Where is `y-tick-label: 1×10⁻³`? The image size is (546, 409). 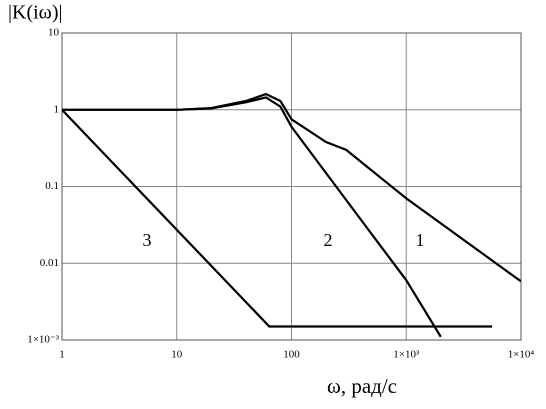 y-tick-label: 1×10⁻³ is located at coordinates (43, 340).